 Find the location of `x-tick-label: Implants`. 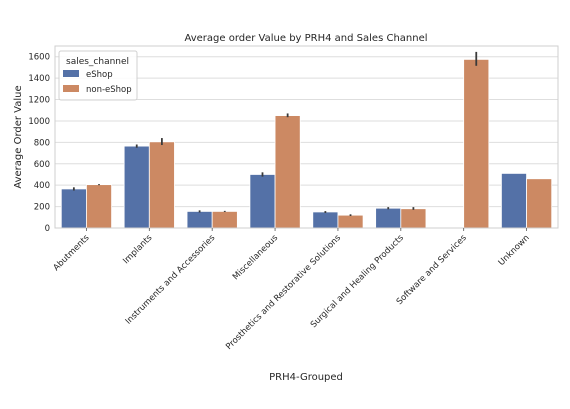

x-tick-label: Implants is located at coordinates (138, 250).